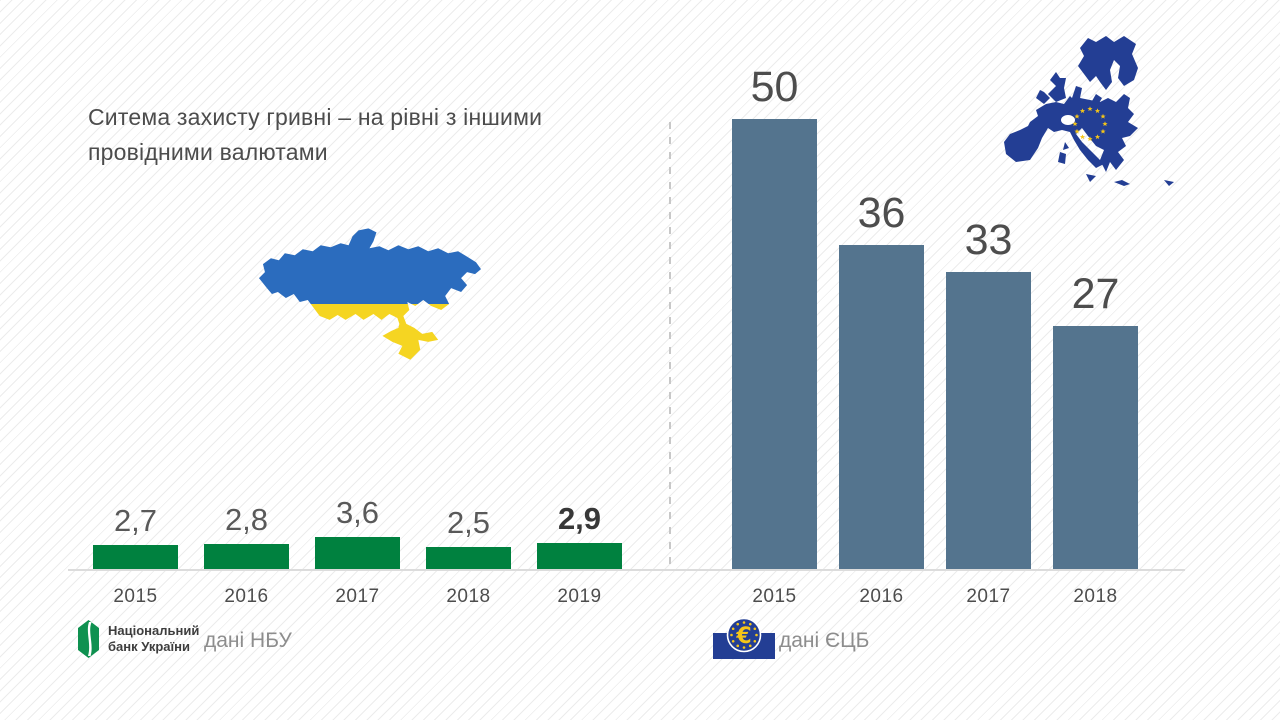 This screenshot has height=720, width=1280. I want to click on ecb-logo: €, so click(744, 638).